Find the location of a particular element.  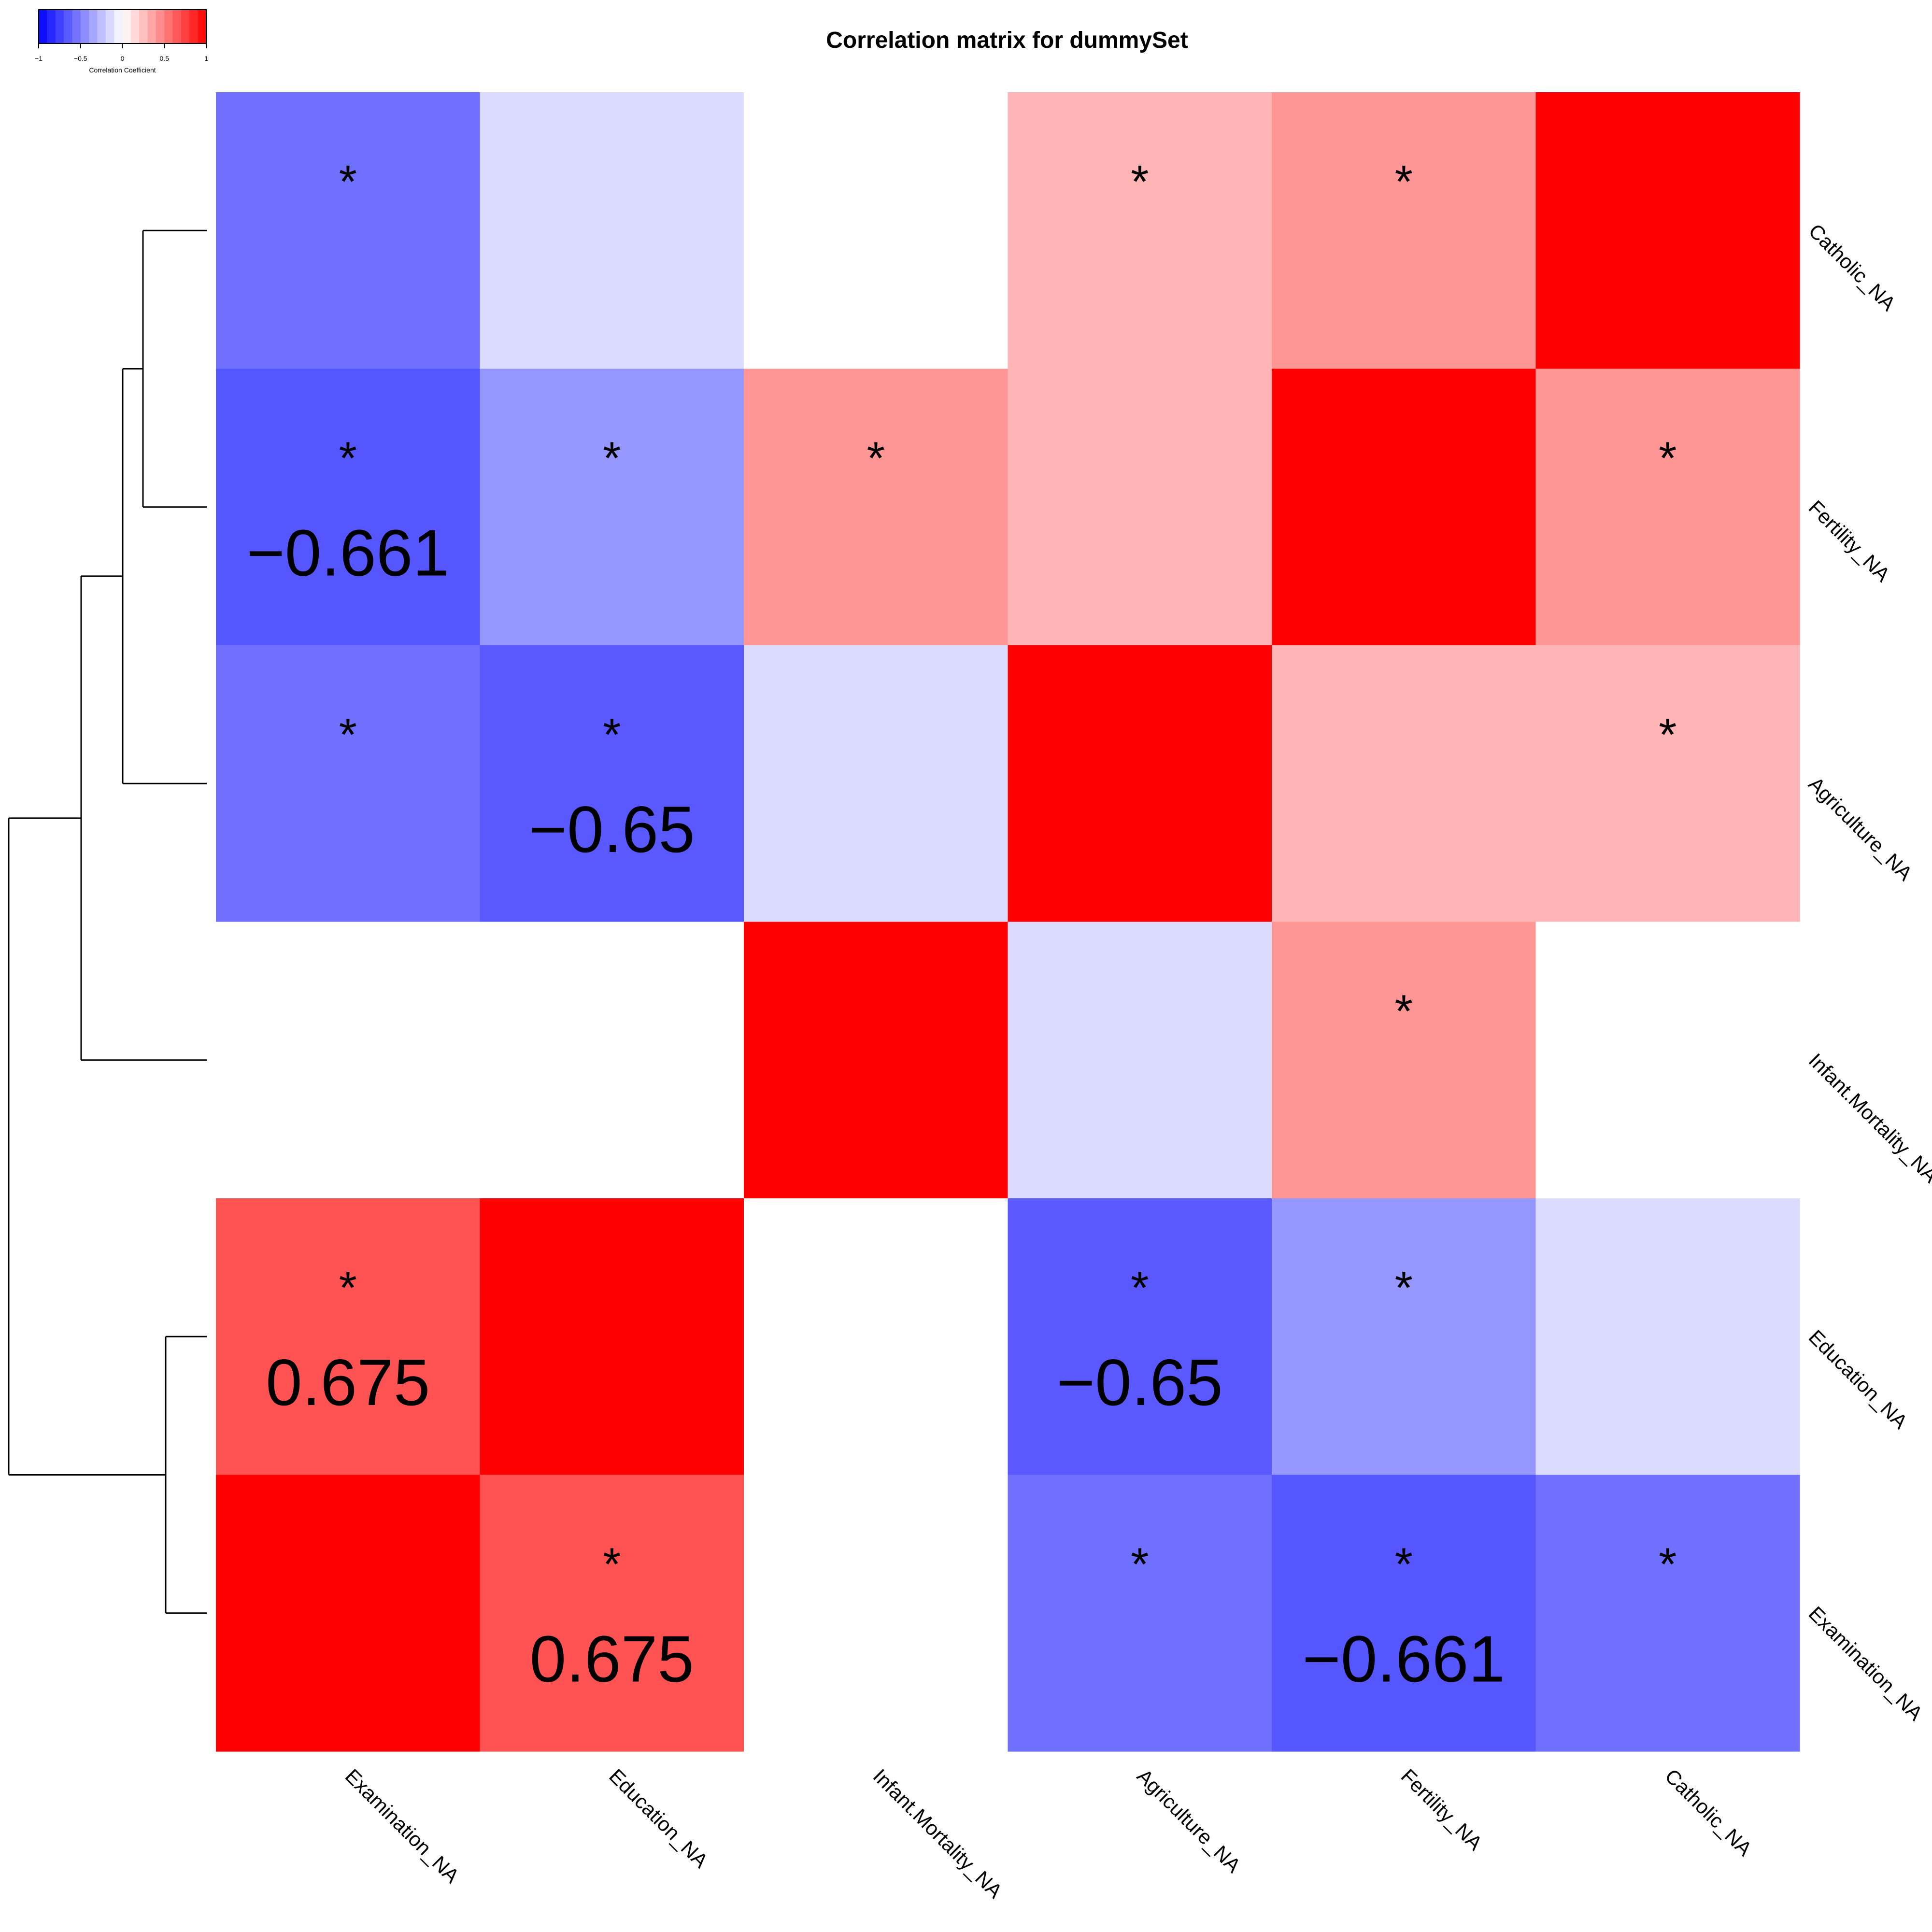

color-legend: −1 −0.5 0 0.5 1 Correlation Coefficient is located at coordinates (121, 41).